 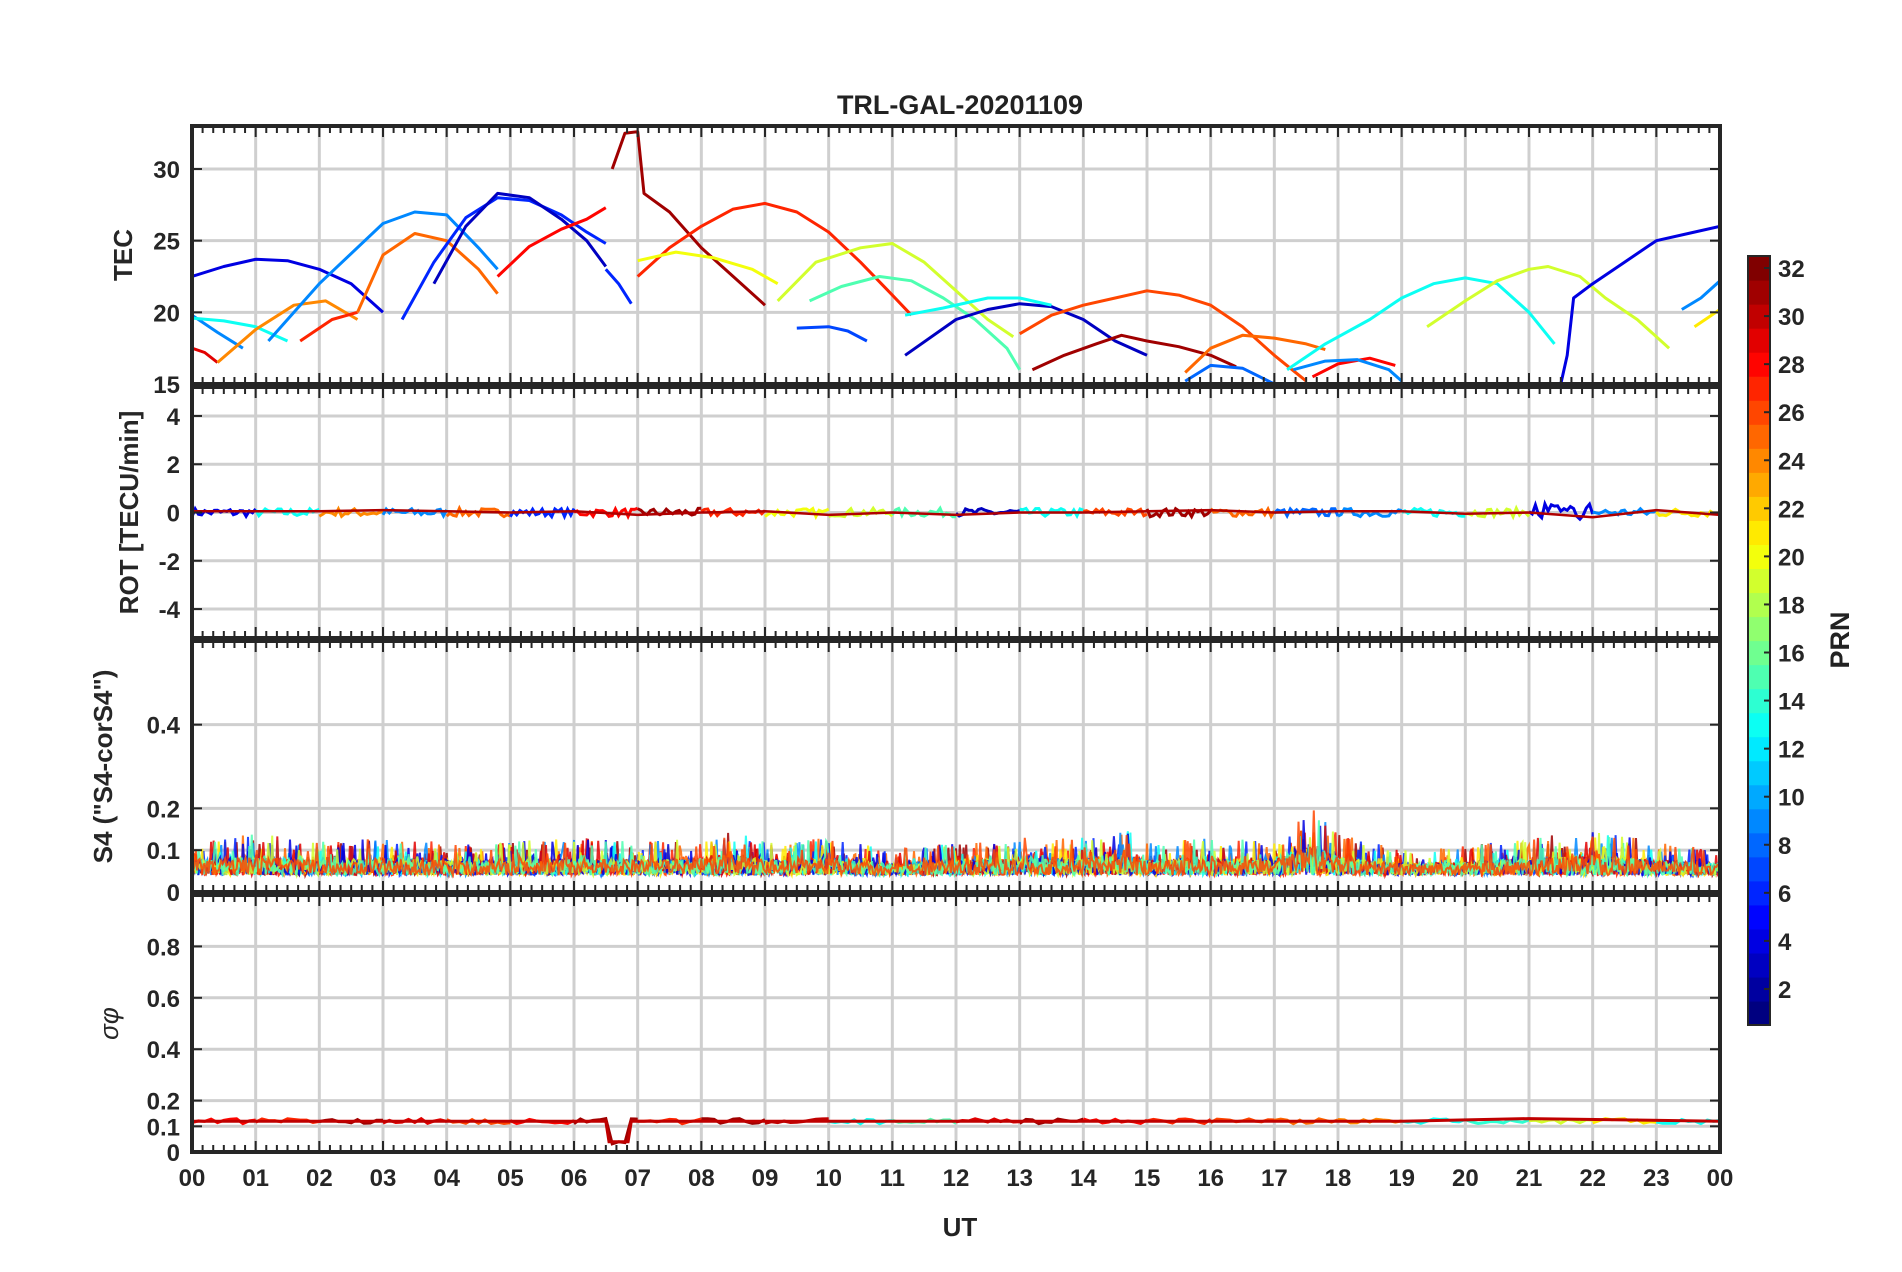 I want to click on tec-series-prn7, so click(x=832, y=334).